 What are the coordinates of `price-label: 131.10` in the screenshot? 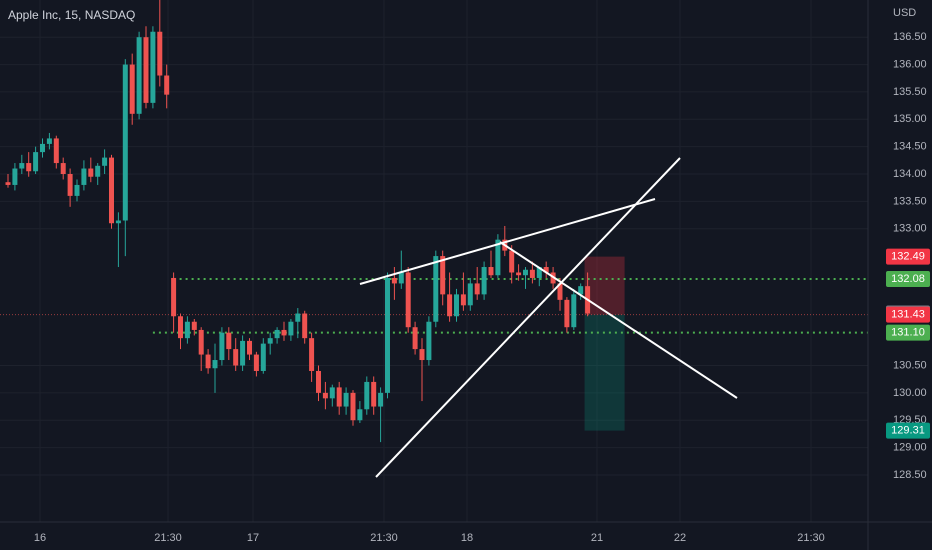 It's located at (908, 333).